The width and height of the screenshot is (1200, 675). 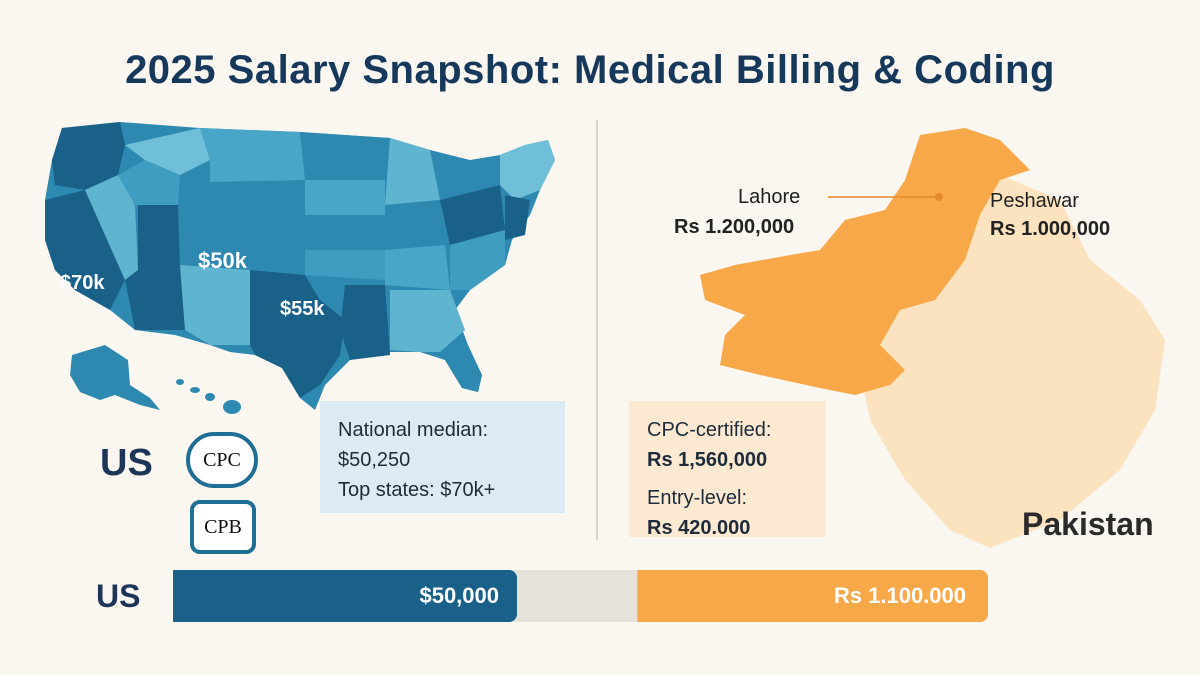 What do you see at coordinates (709, 430) in the screenshot?
I see `cpc-label: CPC-certified:` at bounding box center [709, 430].